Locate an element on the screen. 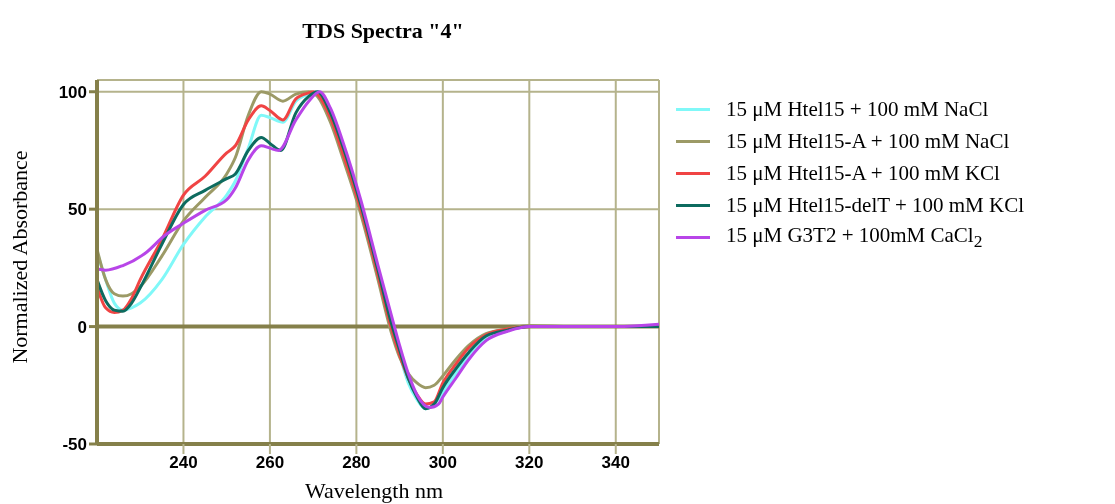 Image resolution: width=1115 pixels, height=504 pixels. chart-title: TDS Spectra "4" is located at coordinates (383, 31).